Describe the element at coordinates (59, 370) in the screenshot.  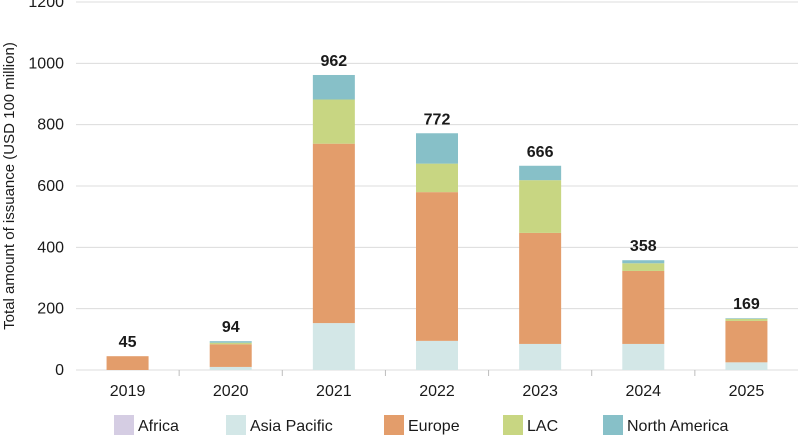
I see `y-tick-label: 0` at that location.